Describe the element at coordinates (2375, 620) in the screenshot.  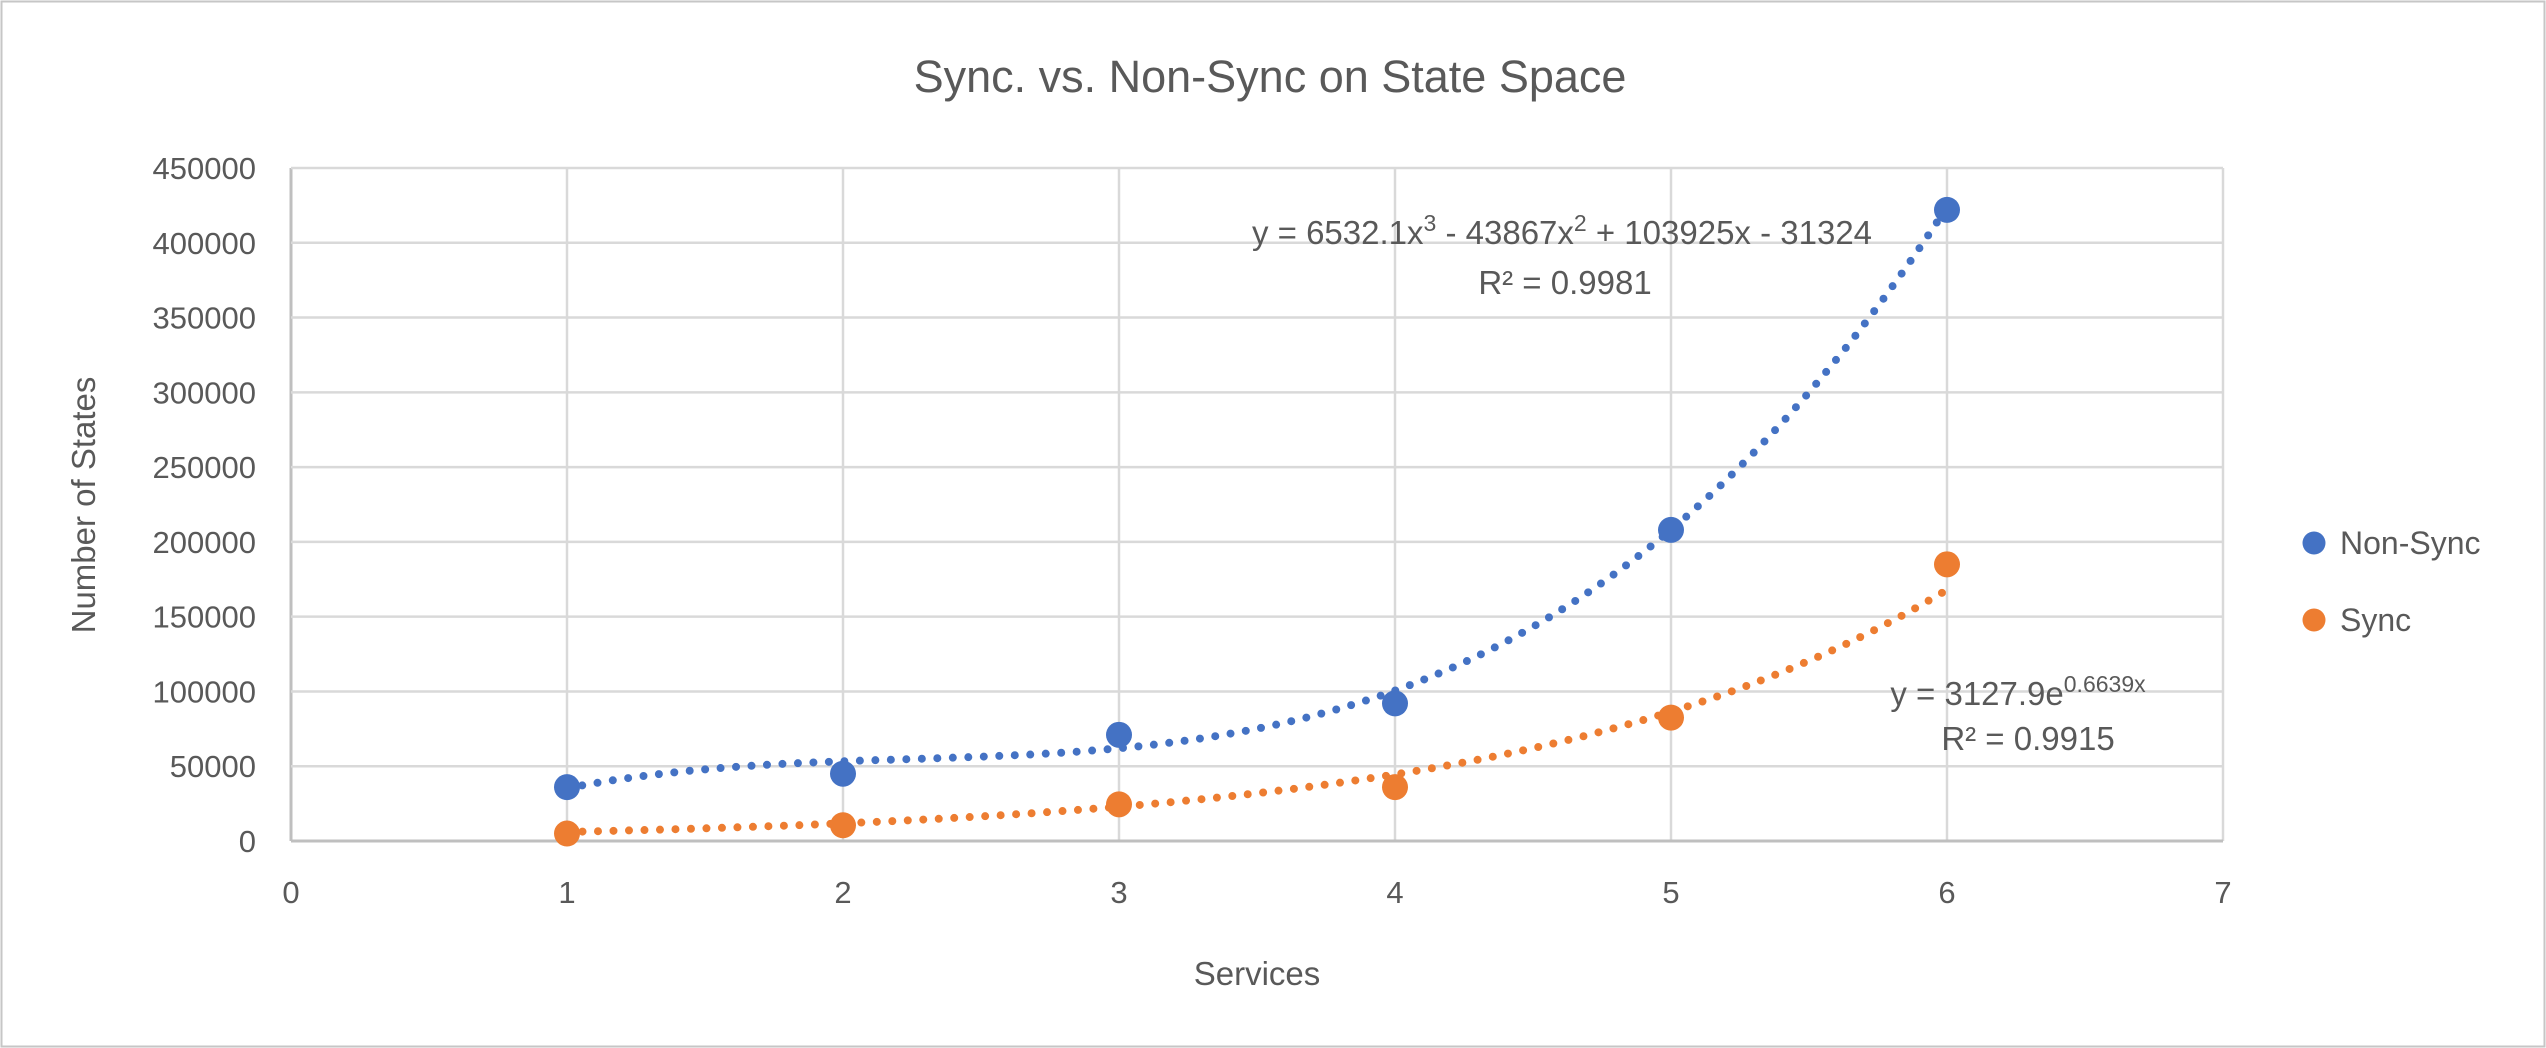
I see `legend-label-sync: Sync` at that location.